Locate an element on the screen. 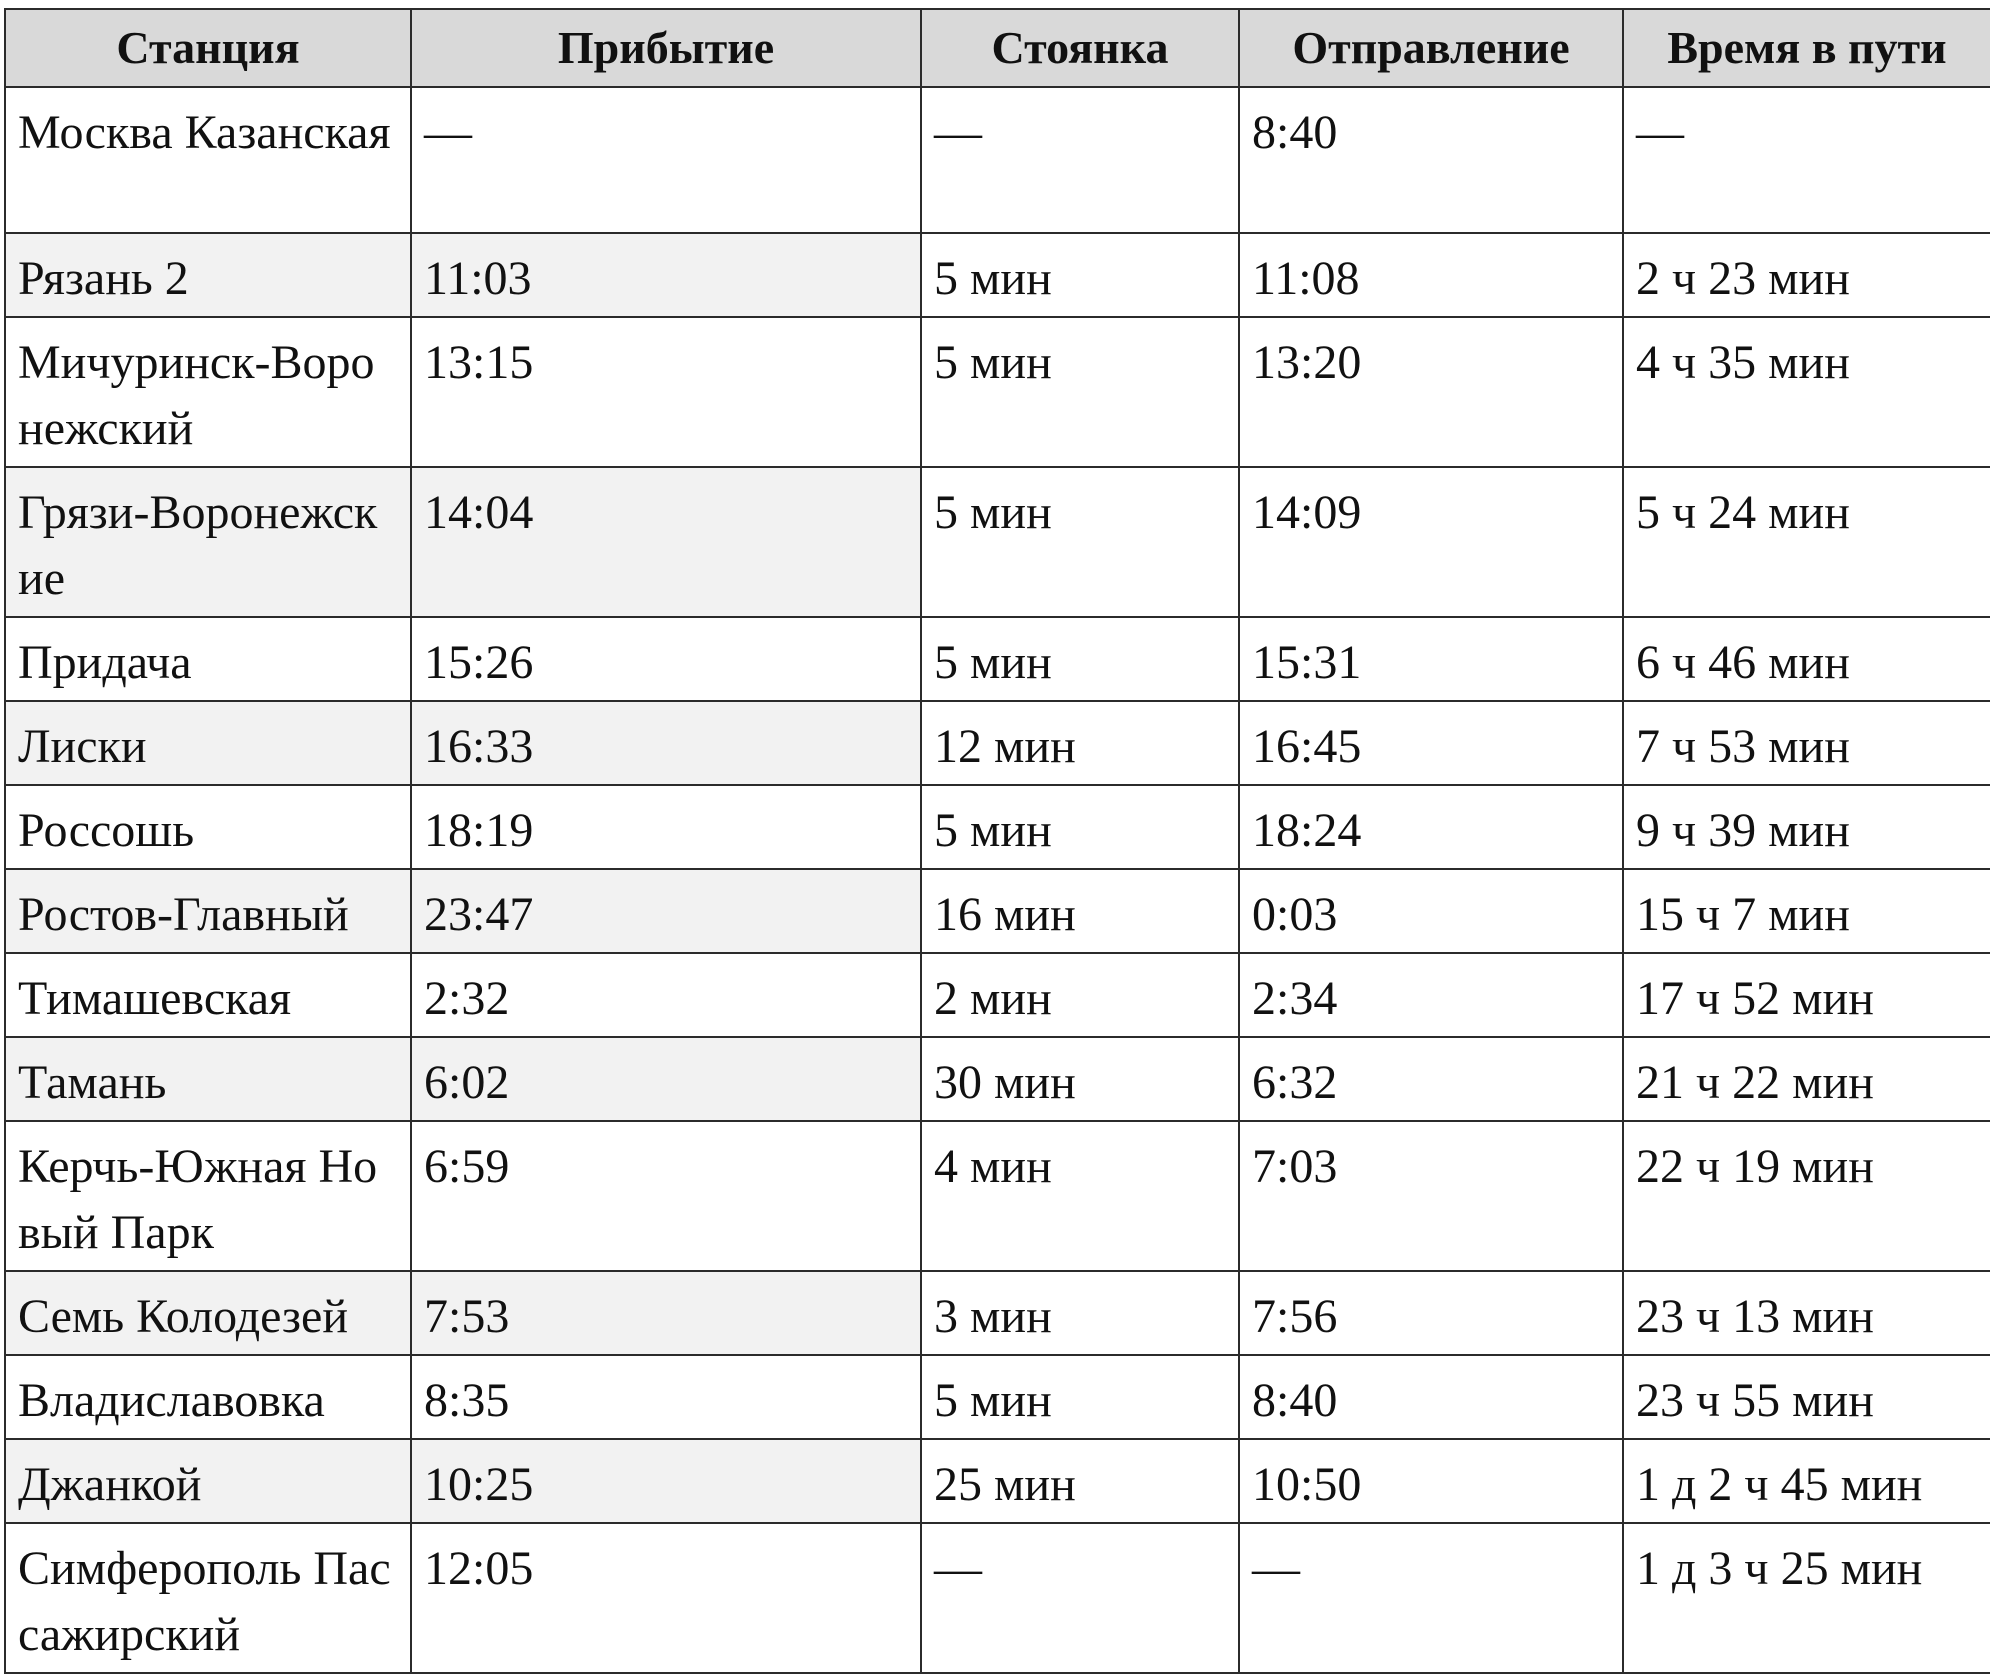 This screenshot has height=1674, width=1990. table-row: Тимашевская 2:32 2 мин 2:34 17 ч 52 мин is located at coordinates (997, 995).